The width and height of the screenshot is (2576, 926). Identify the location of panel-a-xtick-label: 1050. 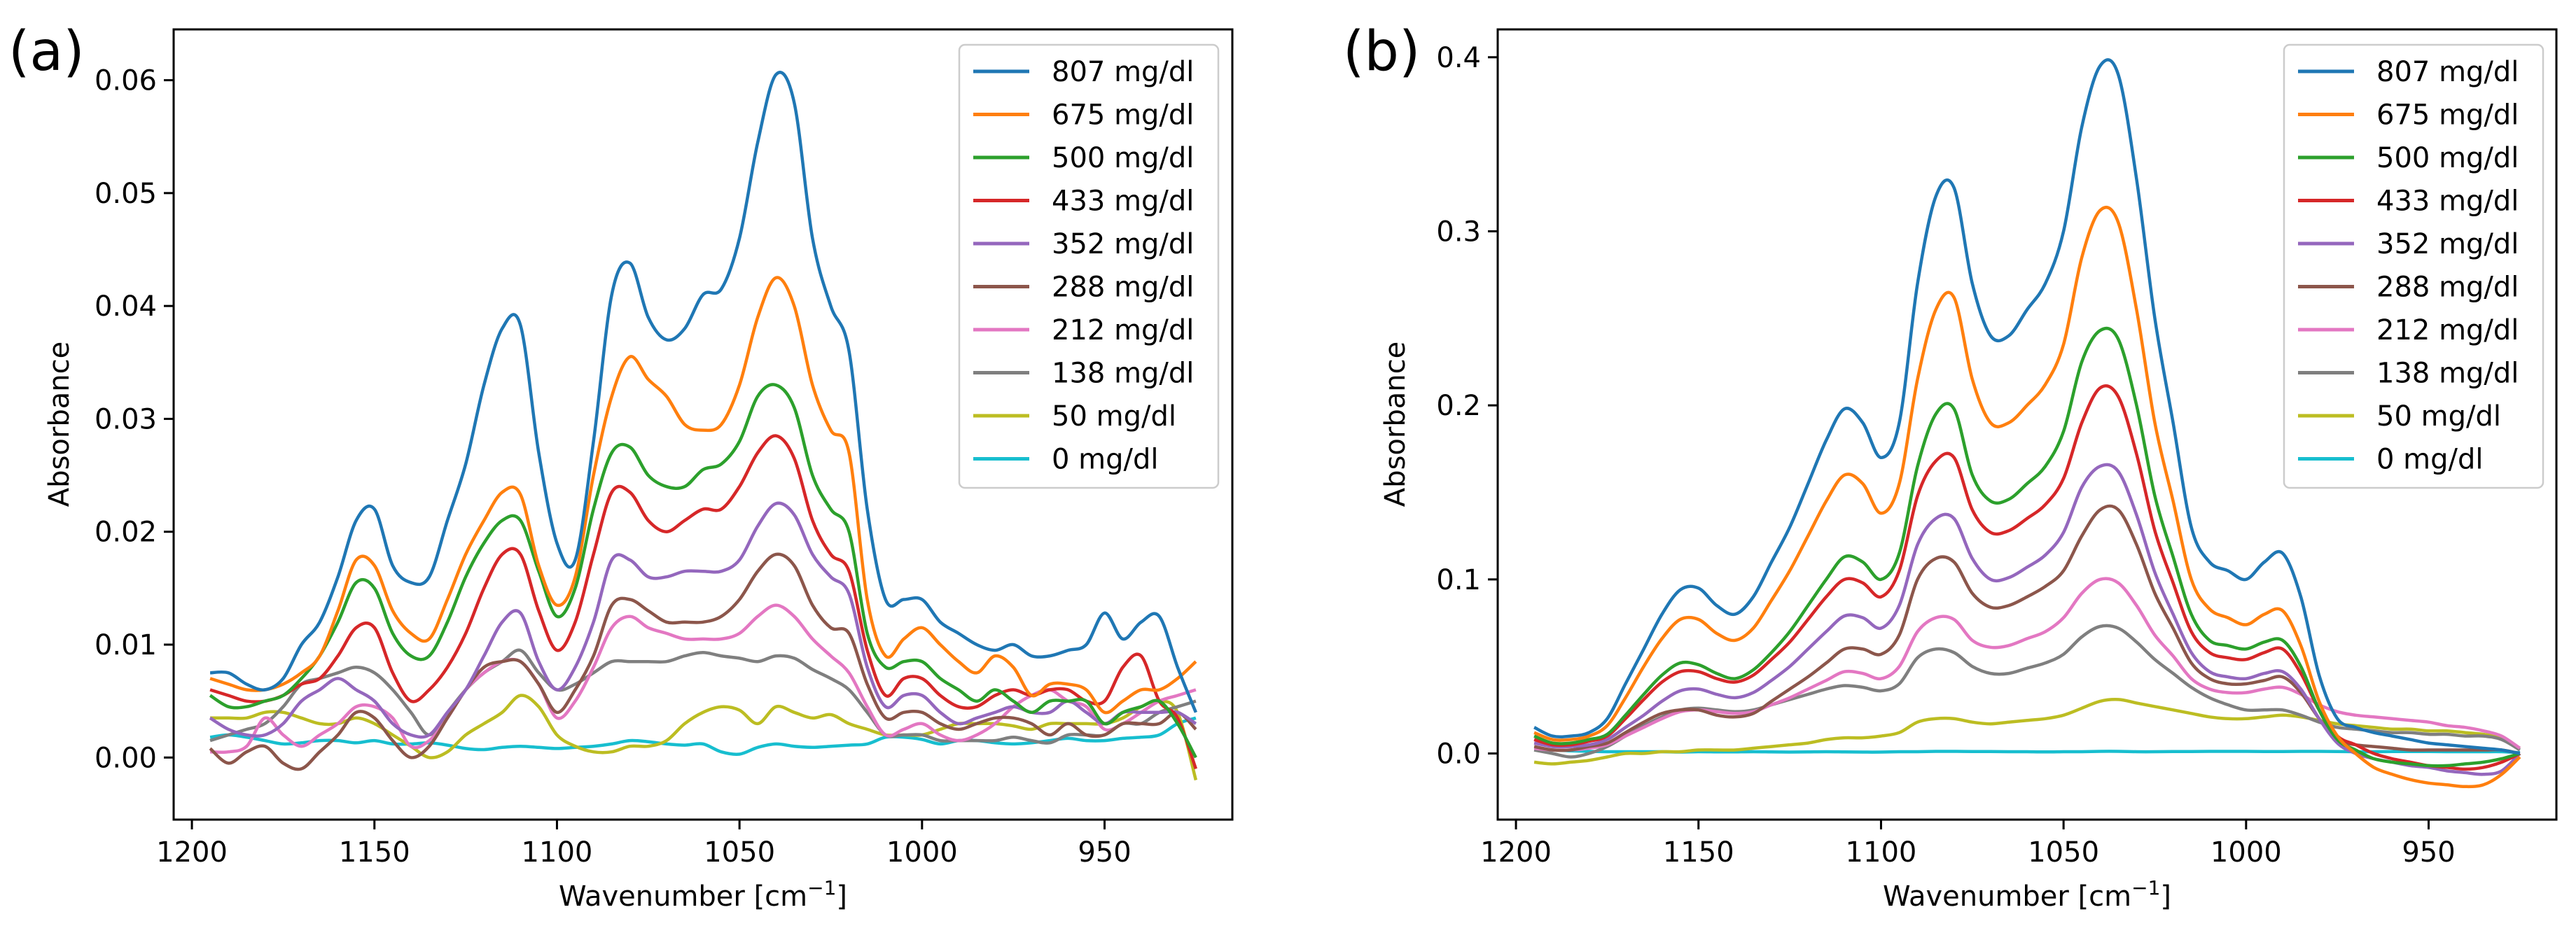
(739, 852).